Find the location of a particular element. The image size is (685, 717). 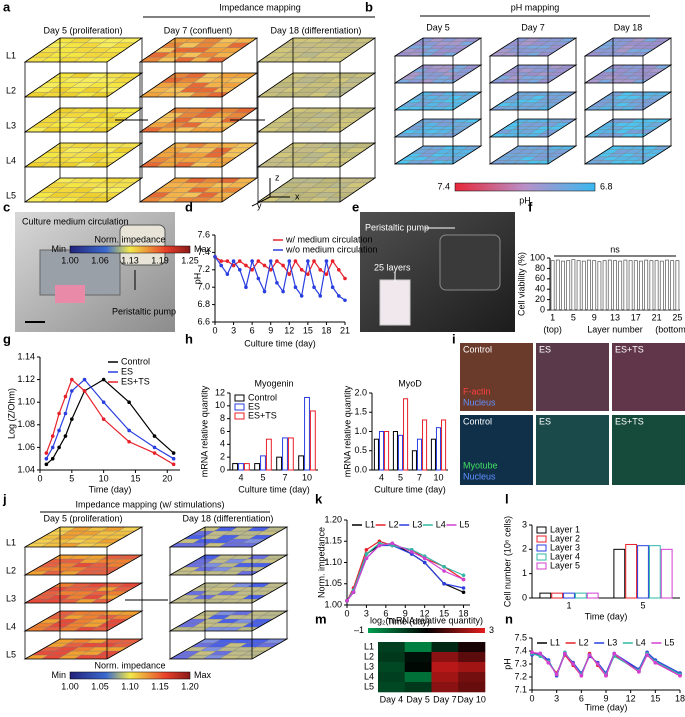

day-label: Day 5 (proliferation) is located at coordinates (82, 30).